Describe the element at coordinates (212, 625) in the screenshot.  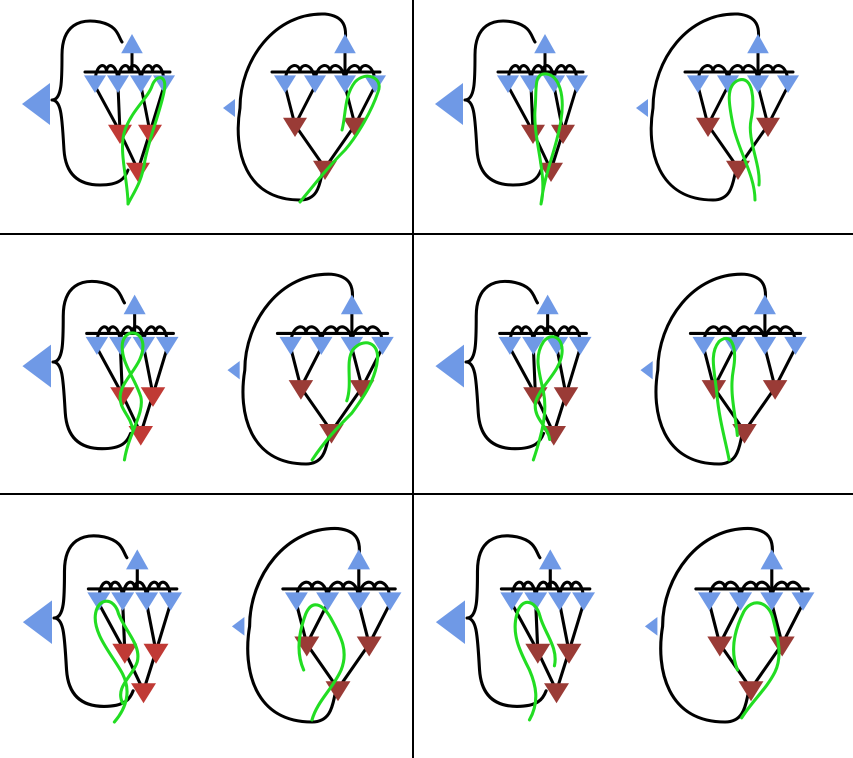
I see `panel-E` at that location.